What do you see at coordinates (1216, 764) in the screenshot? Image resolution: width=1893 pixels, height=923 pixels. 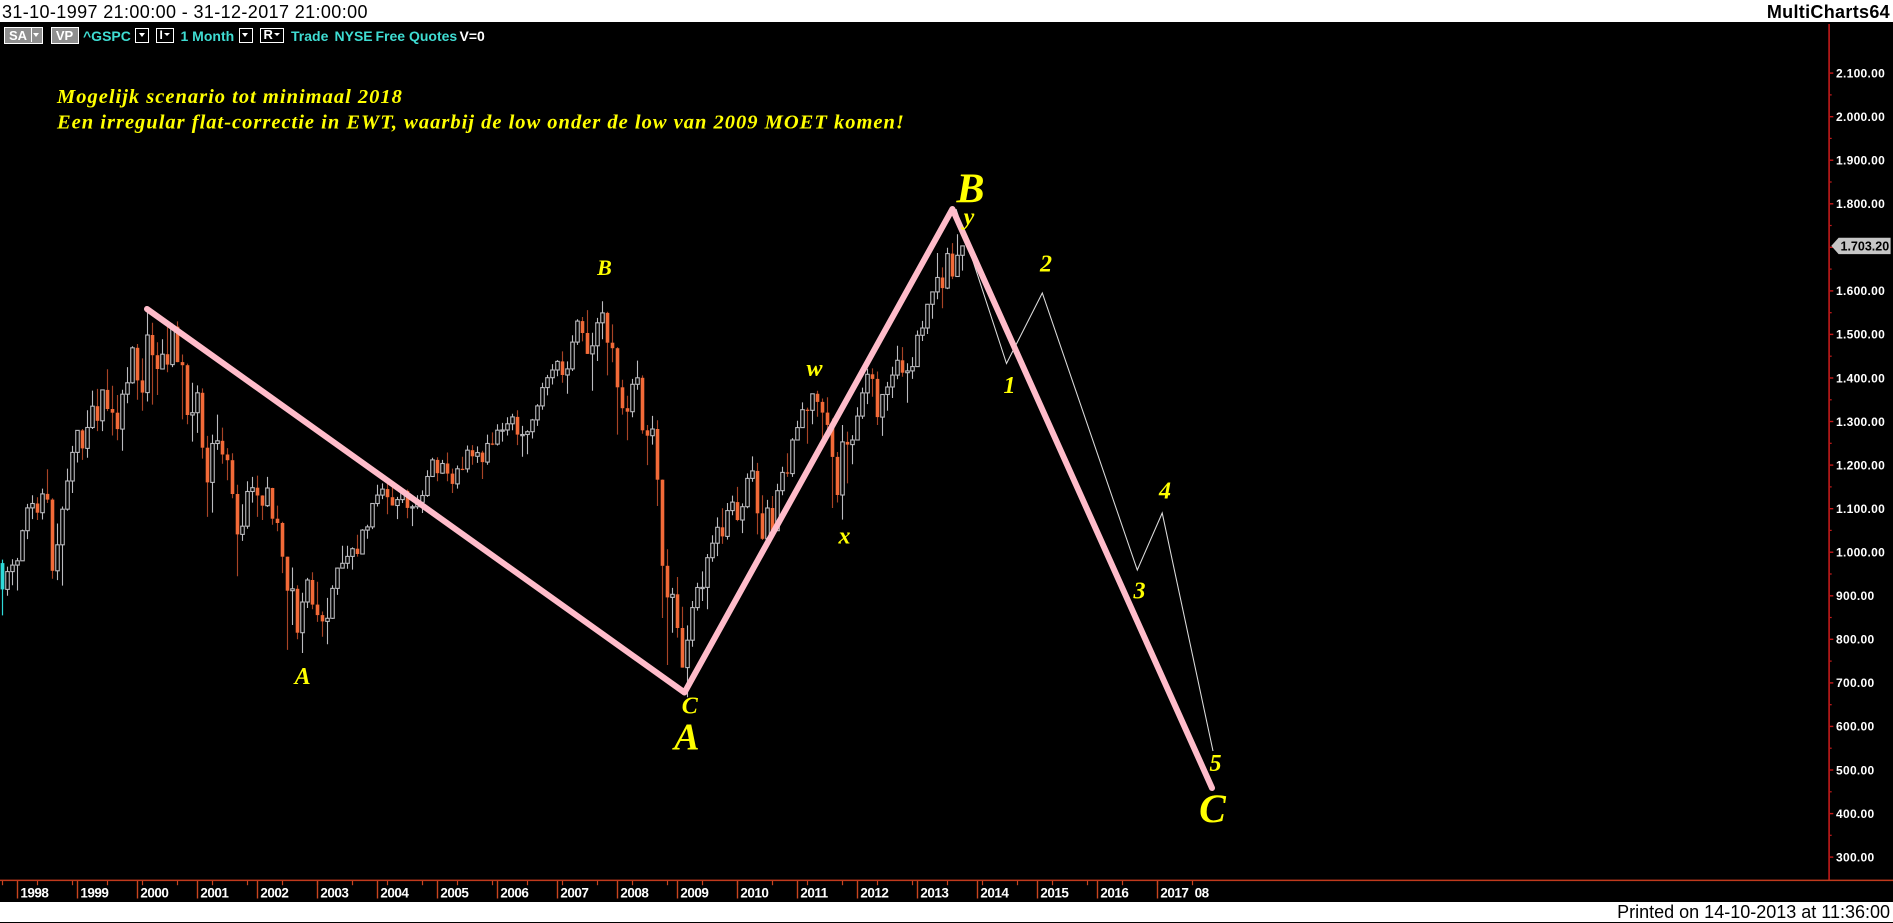 I see `svg-text: 5` at bounding box center [1216, 764].